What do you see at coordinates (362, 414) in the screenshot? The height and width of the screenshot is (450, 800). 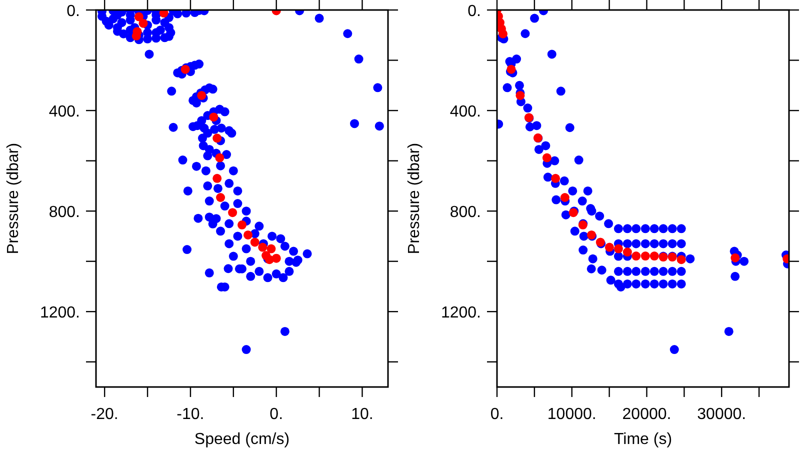 I see `x-tick-label: 10.` at bounding box center [362, 414].